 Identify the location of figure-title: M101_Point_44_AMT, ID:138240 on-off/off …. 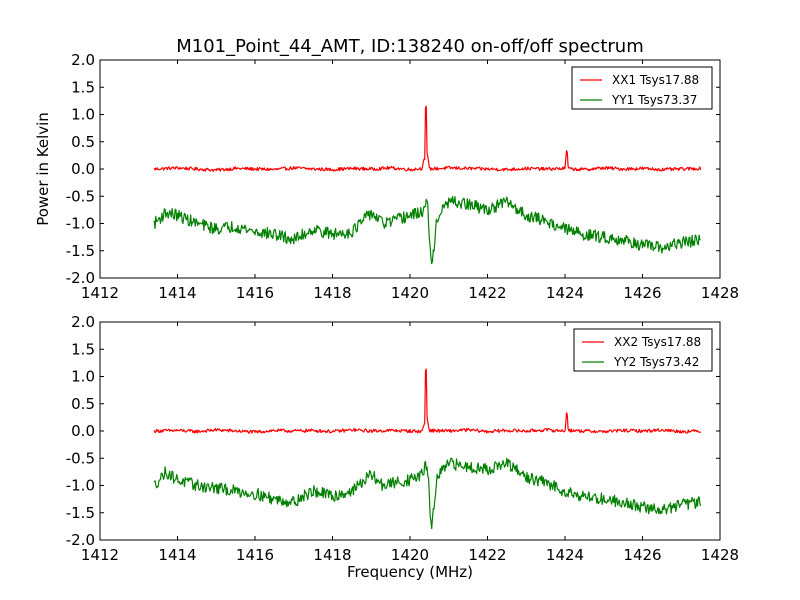
(409, 46).